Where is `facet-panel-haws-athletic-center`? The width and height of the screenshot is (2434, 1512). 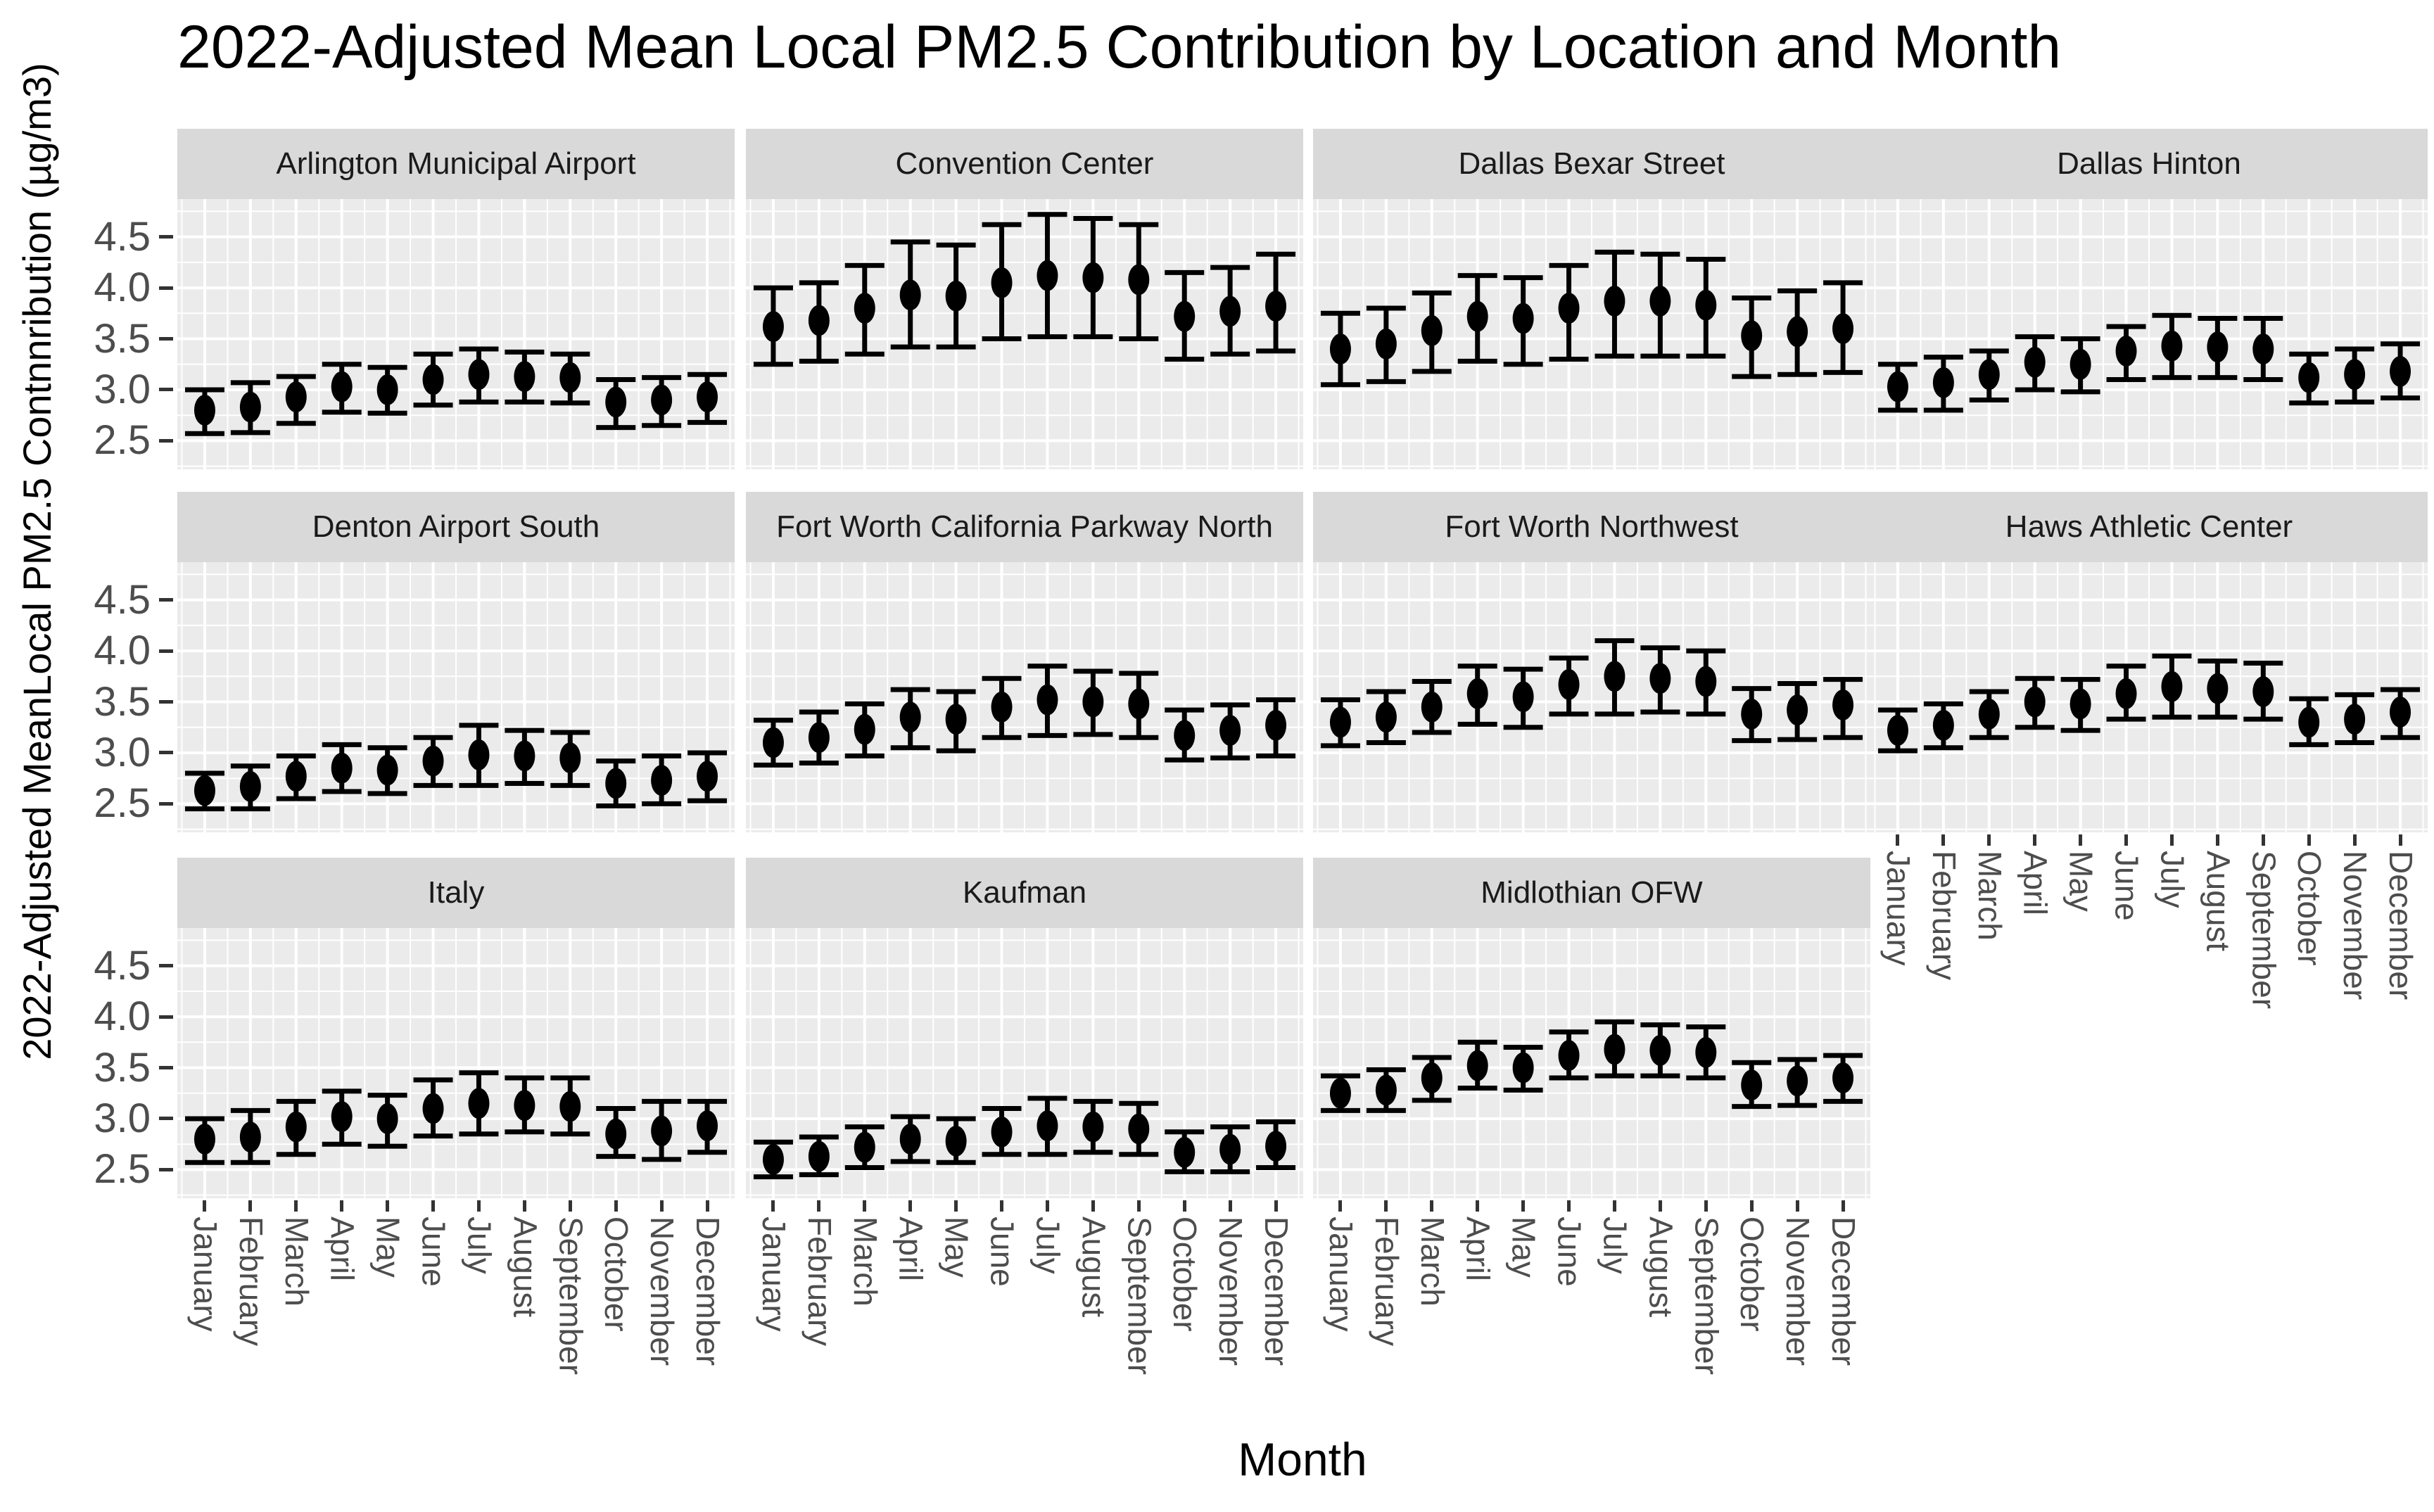
facet-panel-haws-athletic-center is located at coordinates (2149, 697).